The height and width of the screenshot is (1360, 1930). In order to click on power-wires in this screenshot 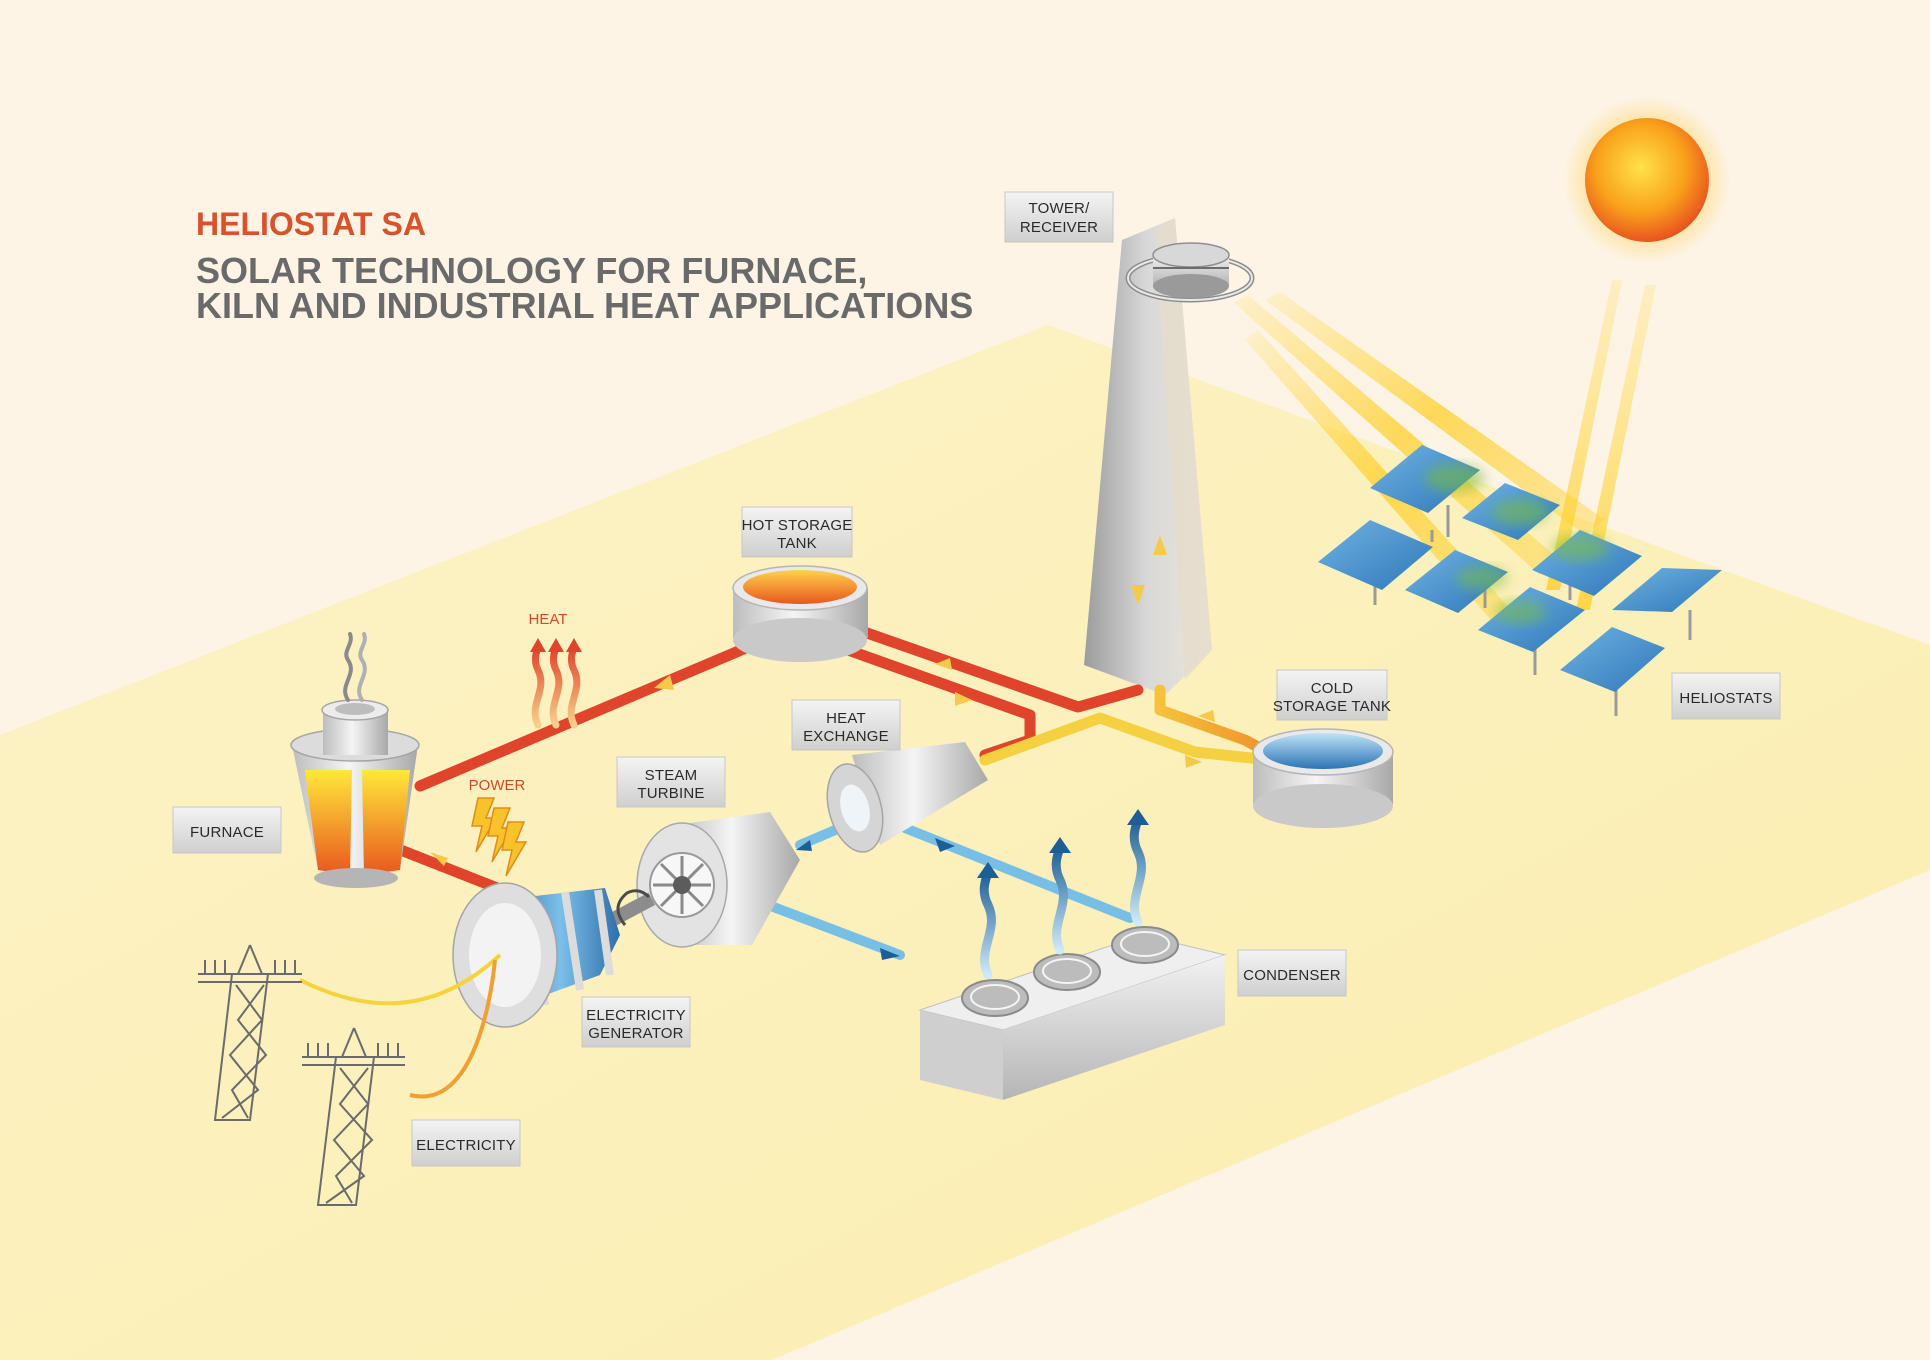, I will do `click(400, 1026)`.